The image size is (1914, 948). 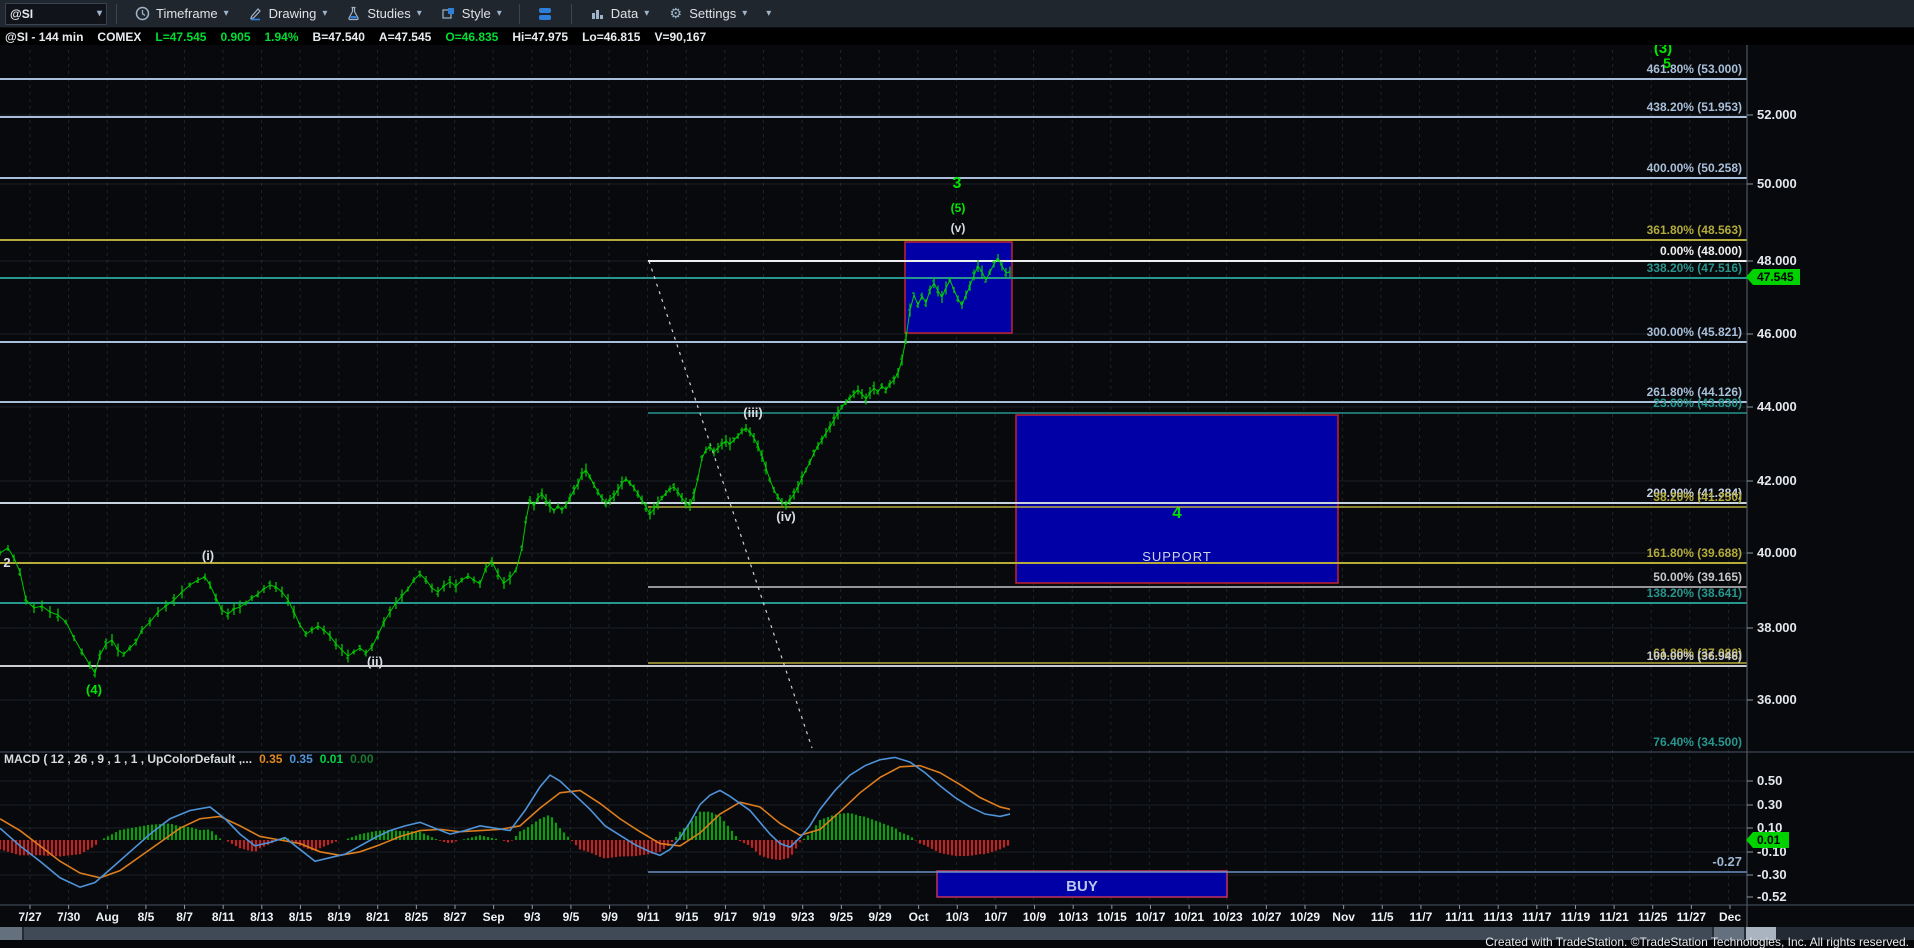 What do you see at coordinates (505, 821) in the screenshot?
I see `macd-signal-line` at bounding box center [505, 821].